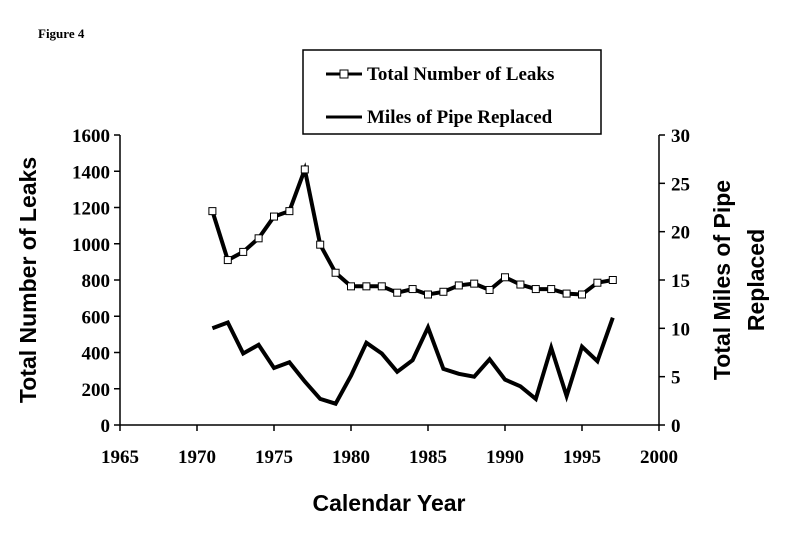 The height and width of the screenshot is (543, 789). Describe the element at coordinates (582, 457) in the screenshot. I see `x-tick-label: 1995` at that location.